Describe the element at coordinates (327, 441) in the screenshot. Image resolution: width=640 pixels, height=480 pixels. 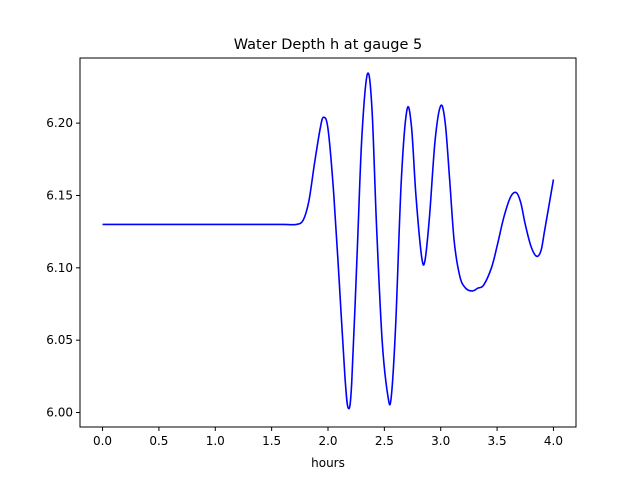
I see `x-tick-label: 2.0` at that location.